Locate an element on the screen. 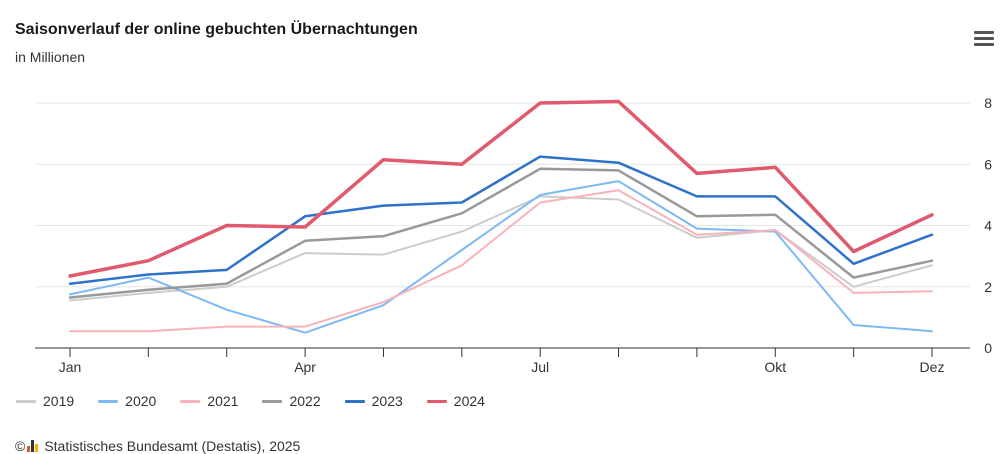 This screenshot has width=1000, height=454. legend: 2019 2020 2021 2022 2023 2024 is located at coordinates (262, 401).